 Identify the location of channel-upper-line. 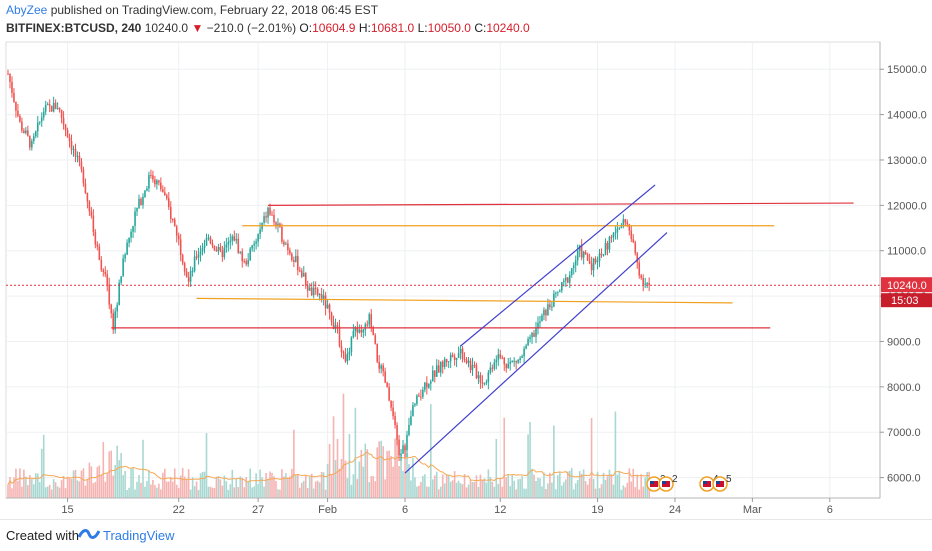
(558, 265).